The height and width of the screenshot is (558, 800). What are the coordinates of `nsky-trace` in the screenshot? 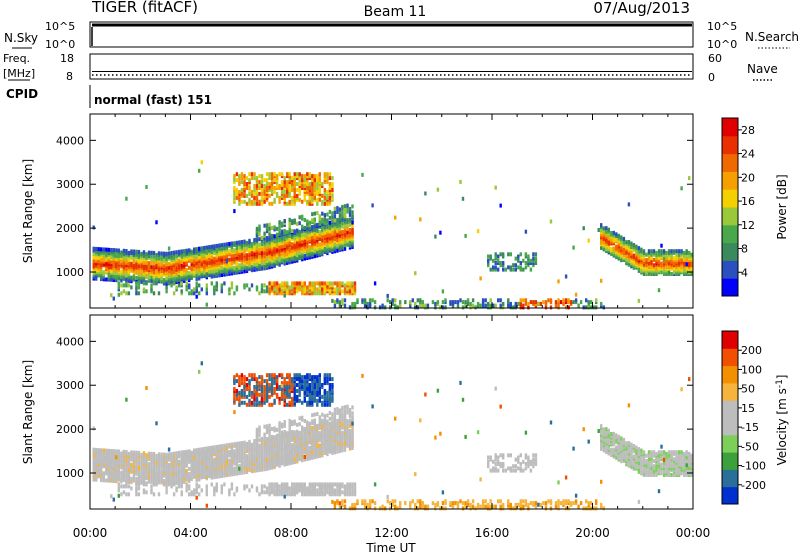 It's located at (392, 25).